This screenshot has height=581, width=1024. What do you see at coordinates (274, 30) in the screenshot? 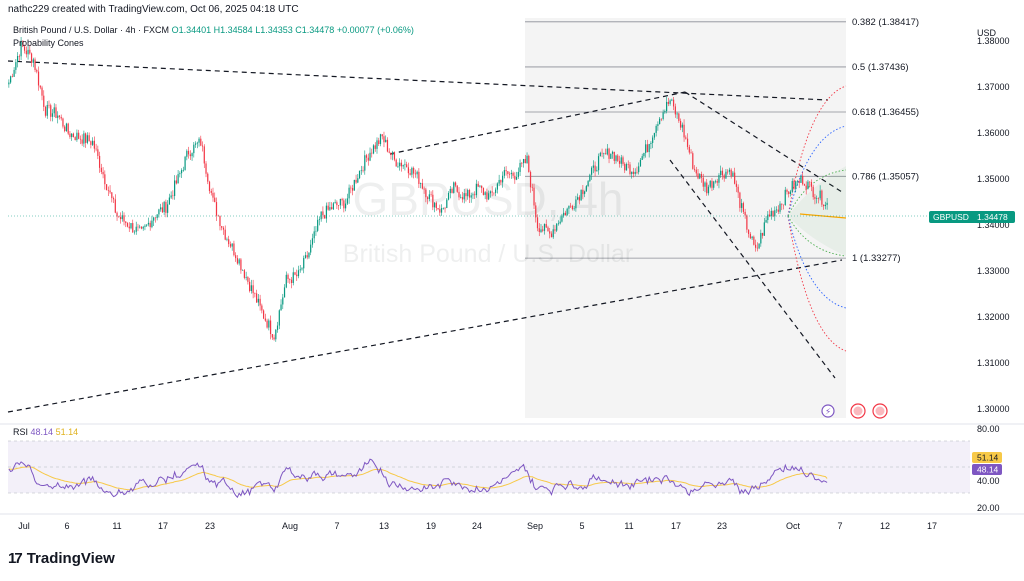
I see `ohlc-low: L1.34353` at bounding box center [274, 30].